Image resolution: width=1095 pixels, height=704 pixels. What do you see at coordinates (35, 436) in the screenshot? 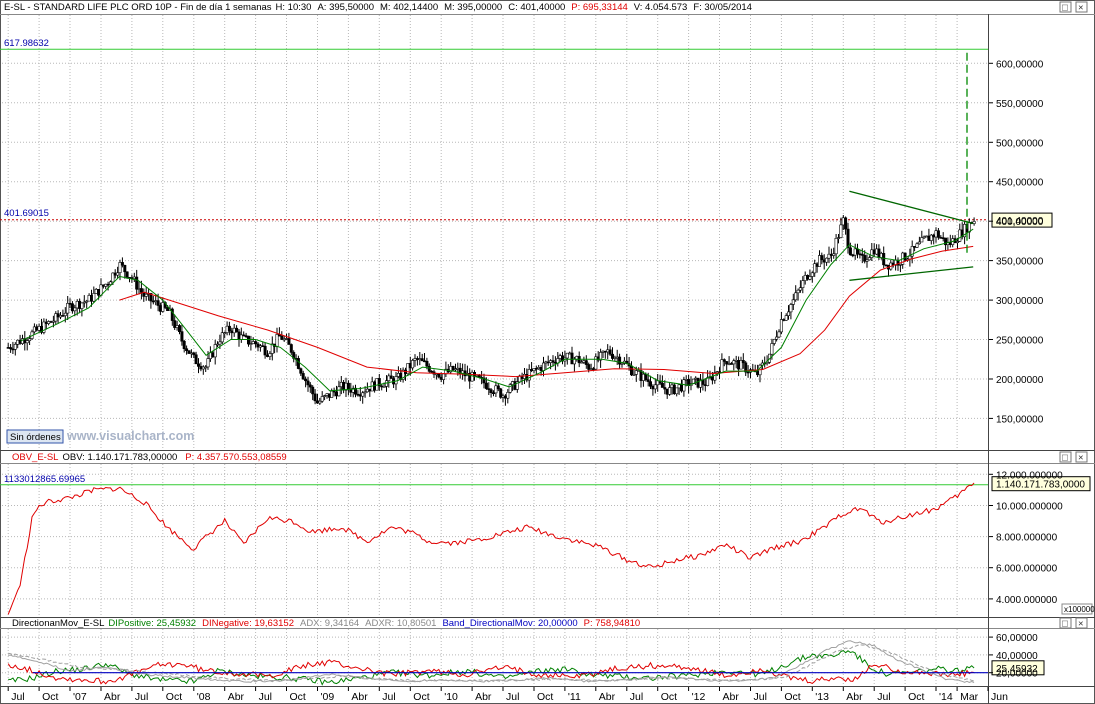
I see `orders-button` at bounding box center [35, 436].